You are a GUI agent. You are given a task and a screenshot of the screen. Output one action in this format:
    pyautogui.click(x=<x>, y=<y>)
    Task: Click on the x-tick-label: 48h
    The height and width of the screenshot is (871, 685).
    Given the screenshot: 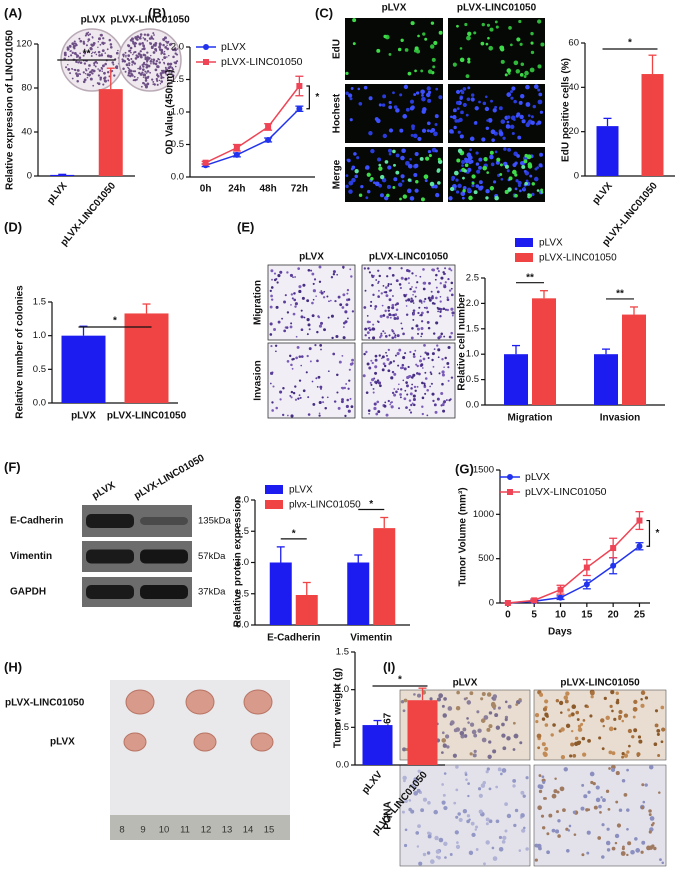 What is the action you would take?
    pyautogui.click(x=268, y=189)
    